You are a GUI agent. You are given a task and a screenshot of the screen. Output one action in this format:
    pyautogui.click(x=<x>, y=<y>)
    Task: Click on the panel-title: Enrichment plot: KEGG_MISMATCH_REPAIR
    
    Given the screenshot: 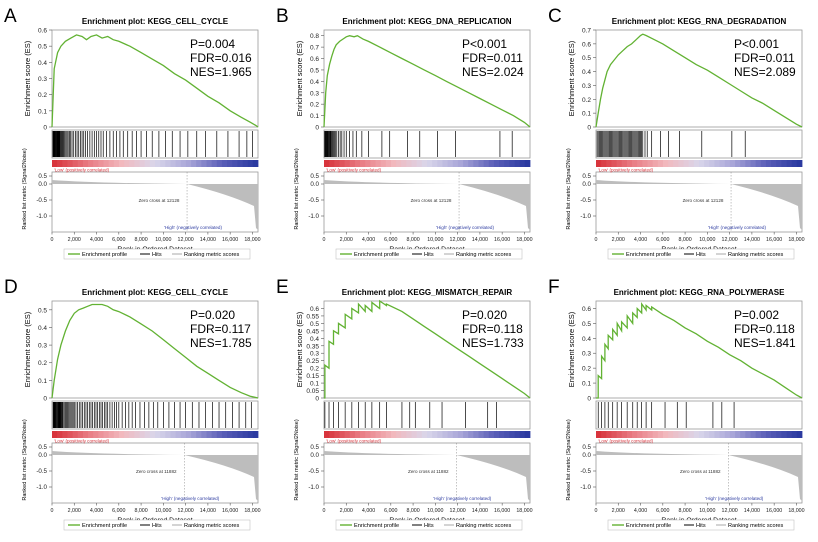 What is the action you would take?
    pyautogui.click(x=427, y=292)
    